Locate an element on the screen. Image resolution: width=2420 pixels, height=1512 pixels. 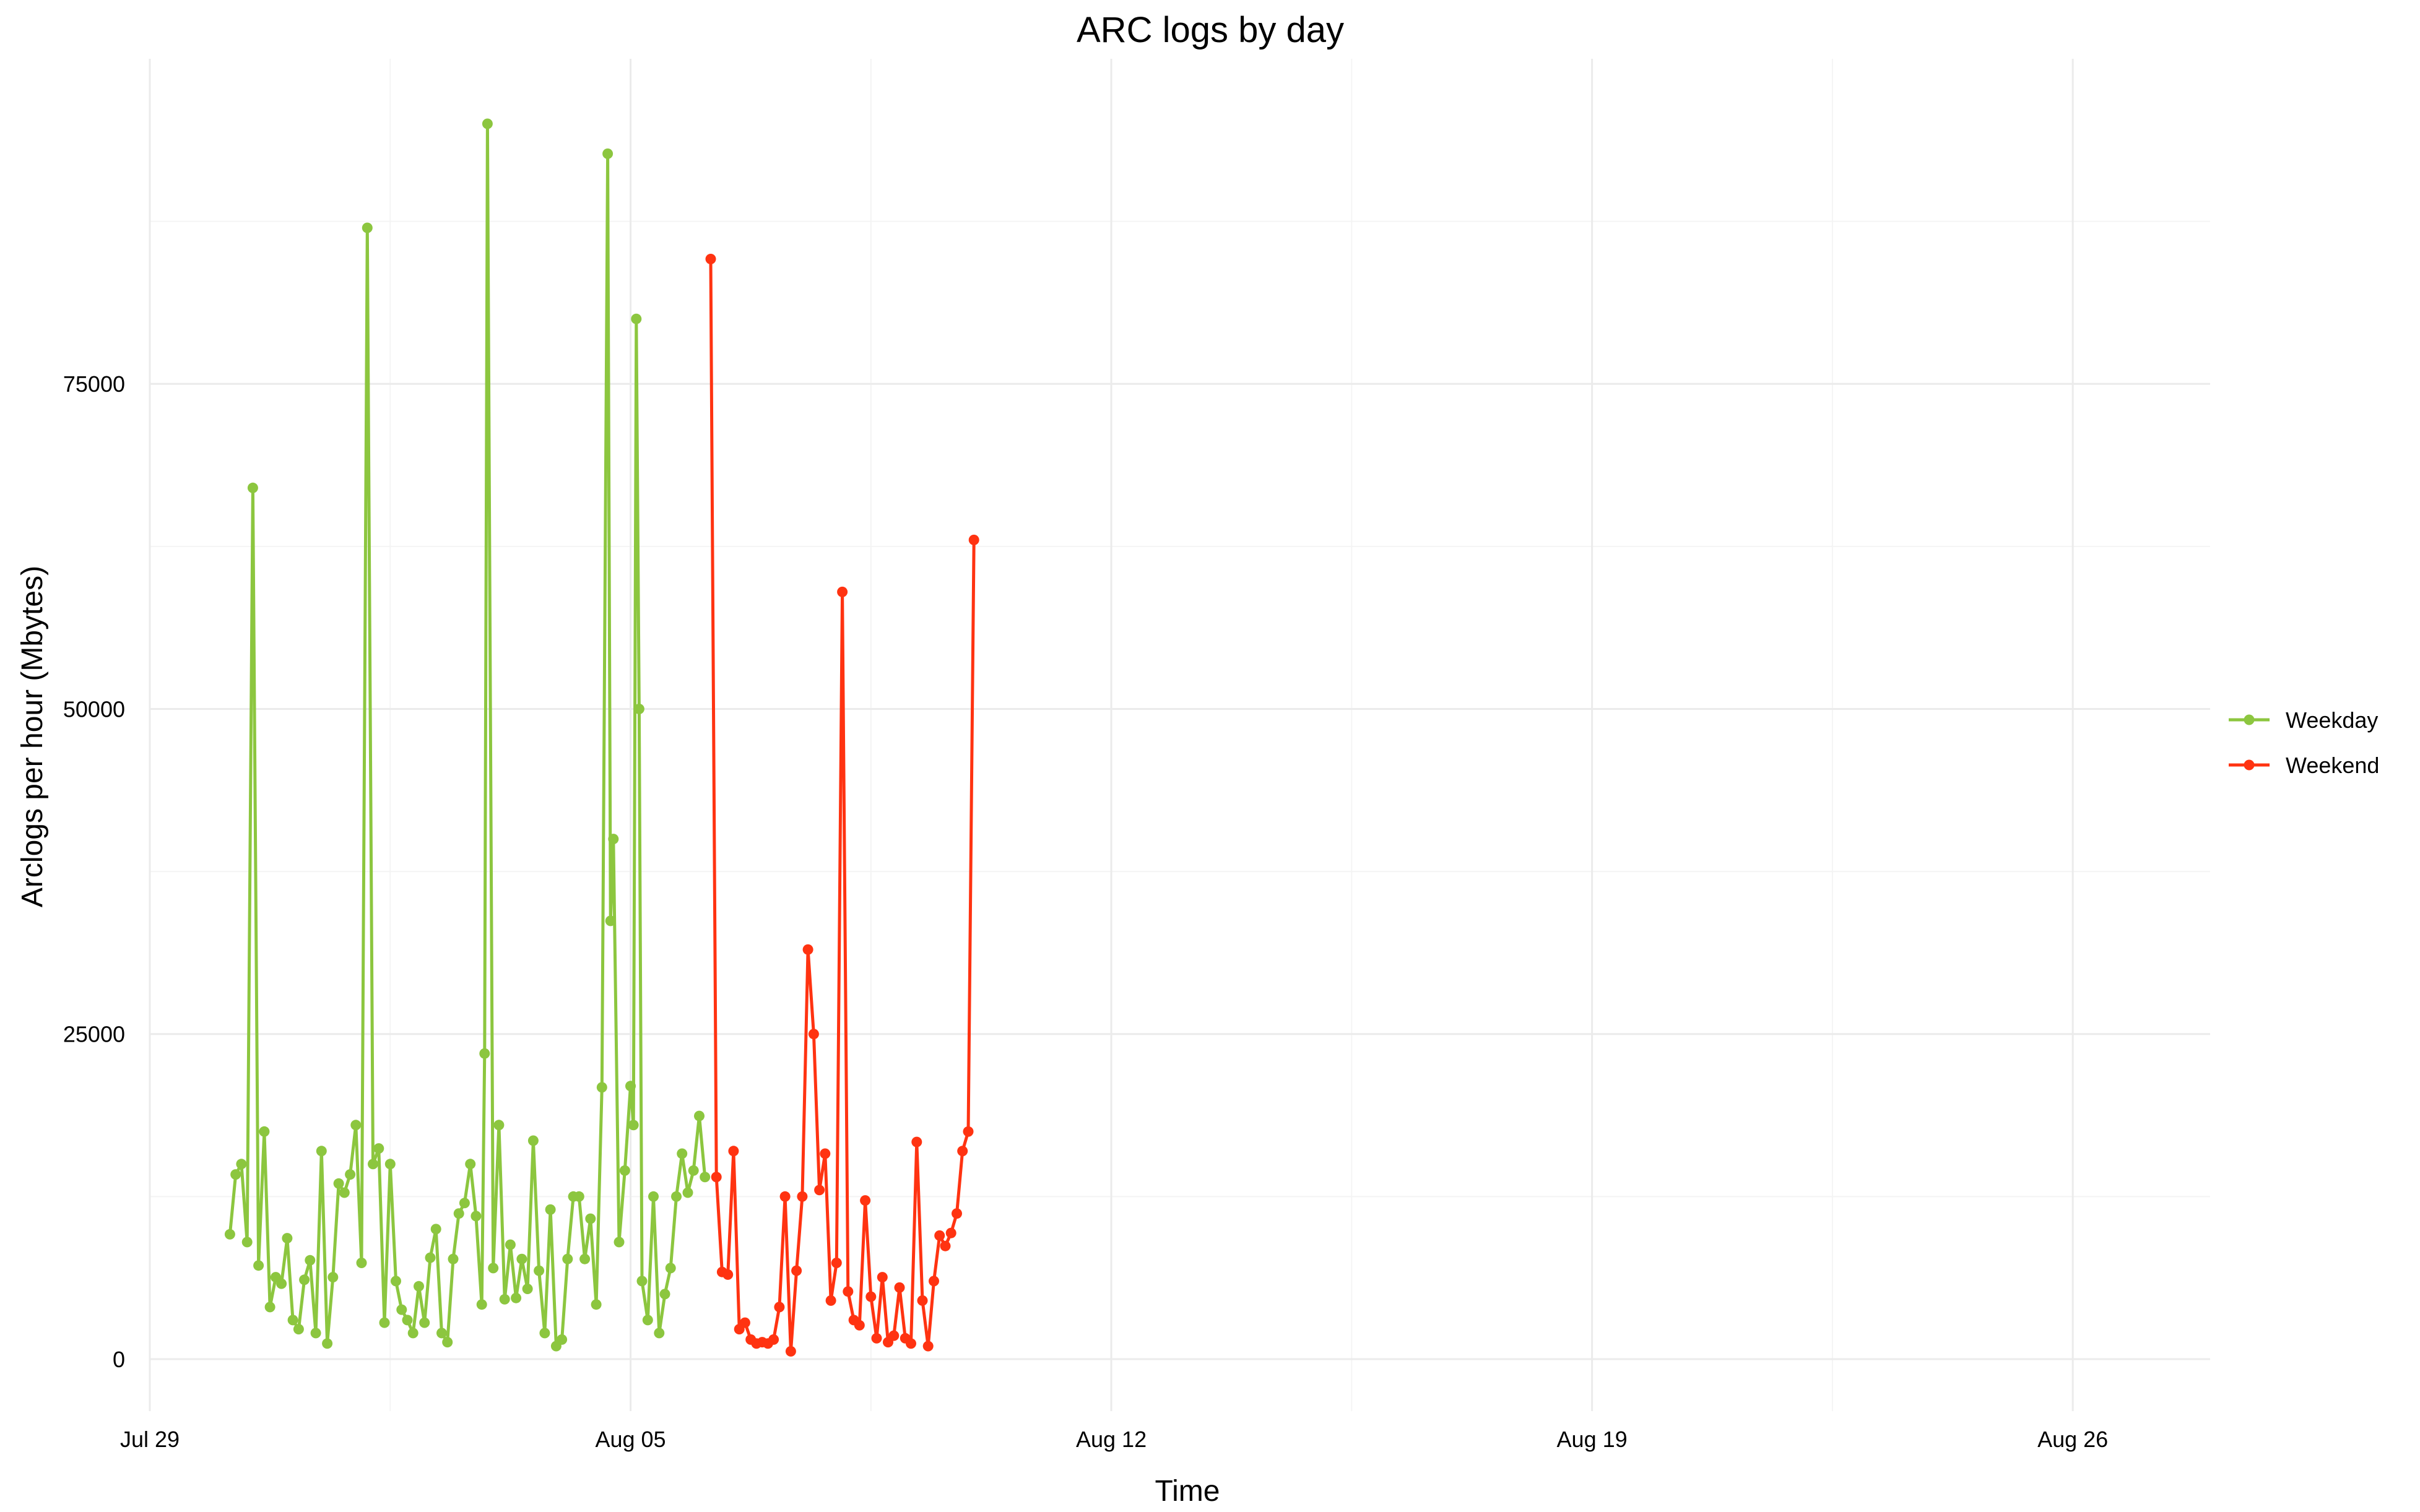
x-tick-label: Jul 29 is located at coordinates (150, 1439).